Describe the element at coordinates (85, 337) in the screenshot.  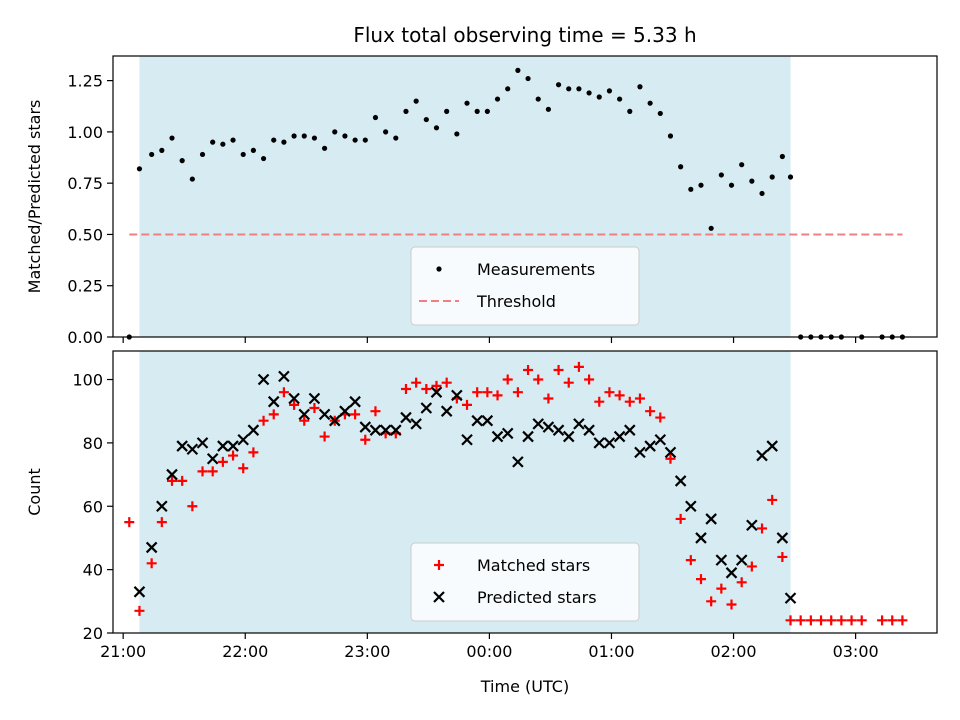
I see `y-tick-label: 0.00` at that location.